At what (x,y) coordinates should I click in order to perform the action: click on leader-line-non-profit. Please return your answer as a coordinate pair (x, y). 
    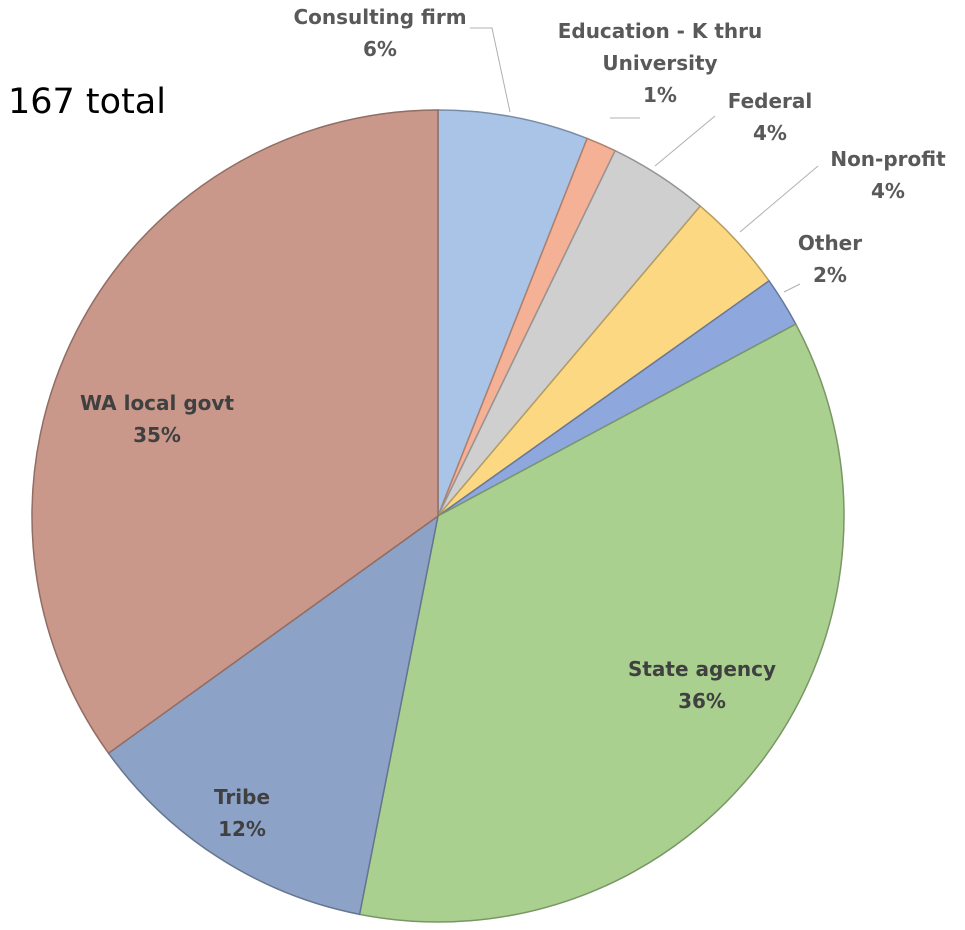
    Looking at the image, I should click on (779, 199).